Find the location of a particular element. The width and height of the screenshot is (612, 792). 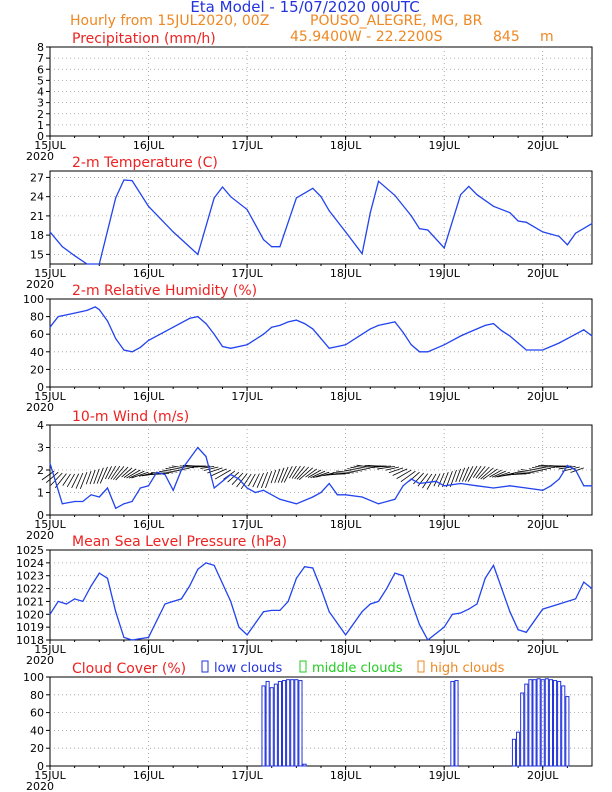

series-line-wind is located at coordinates (320, 478).